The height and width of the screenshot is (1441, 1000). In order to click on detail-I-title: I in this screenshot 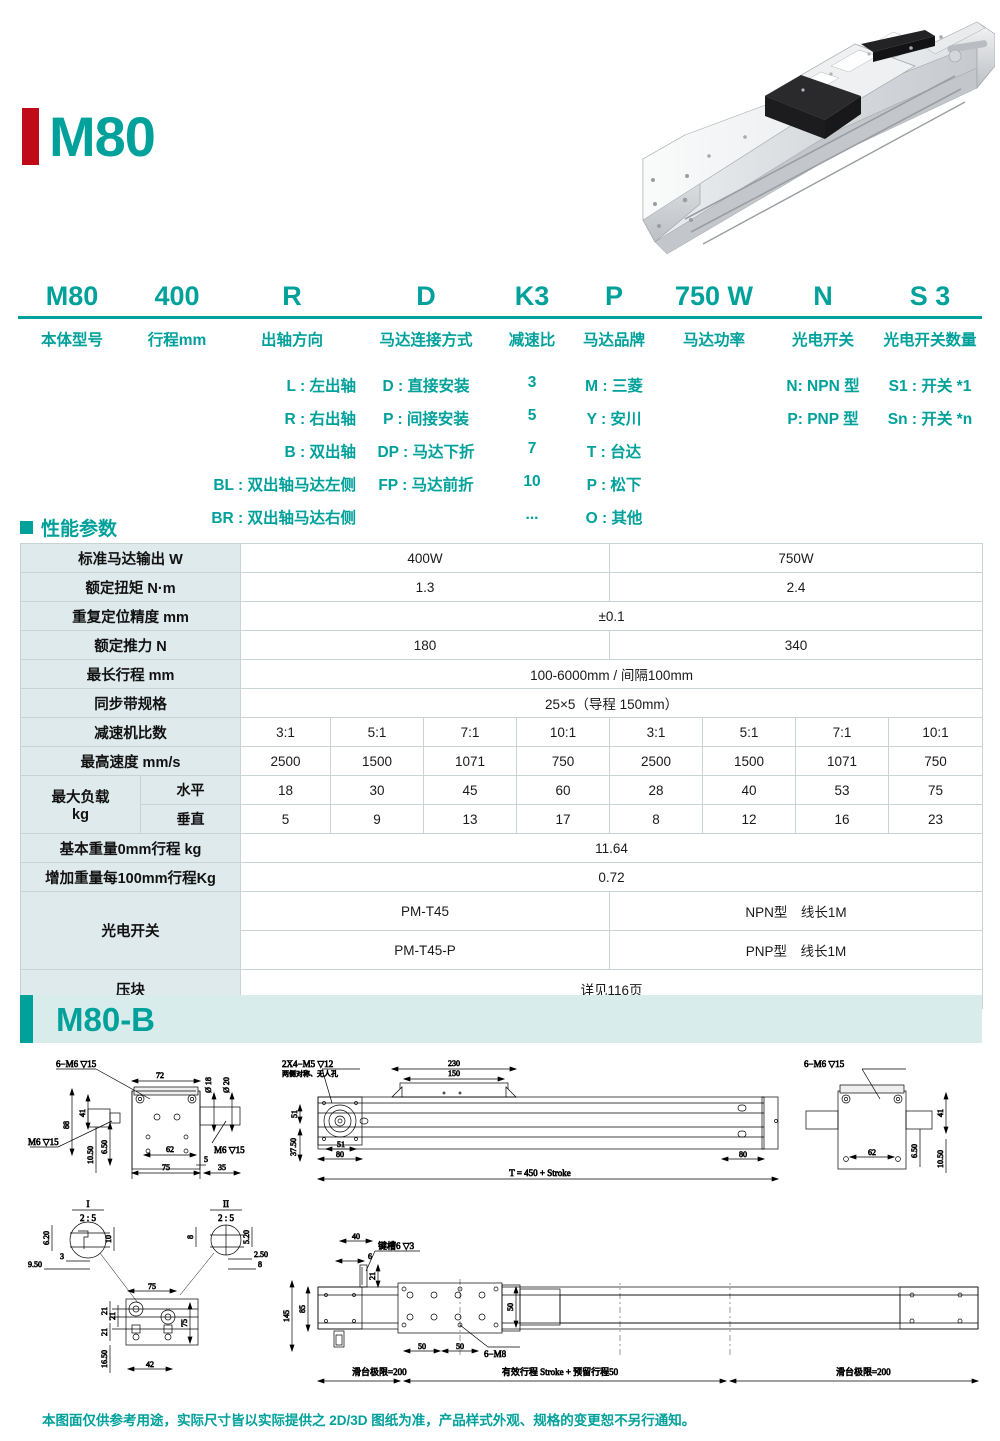, I will do `click(88, 1204)`.